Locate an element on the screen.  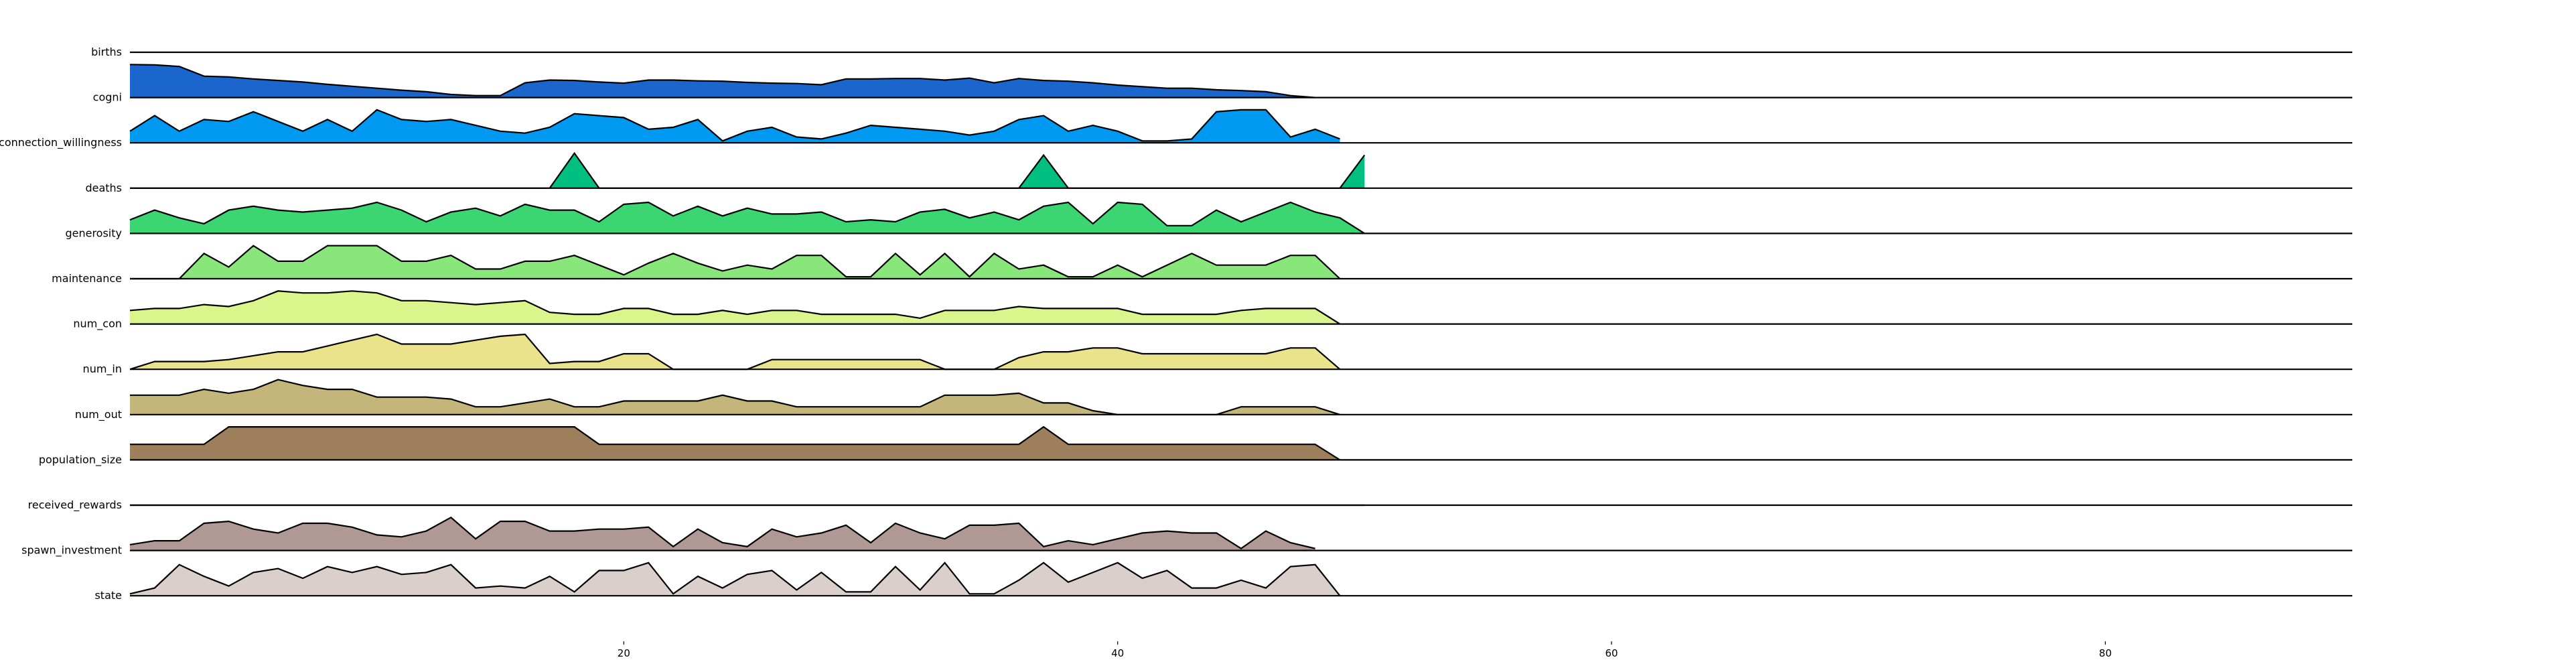
row-label-connection_willingness: connection_willingness is located at coordinates (61, 142).